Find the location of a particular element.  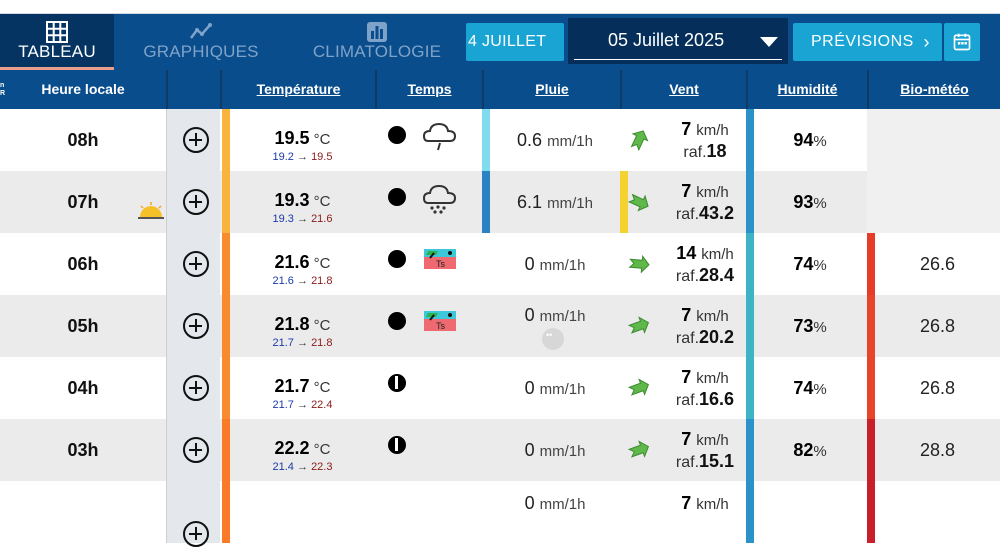

temperature-cell is located at coordinates (302, 512).